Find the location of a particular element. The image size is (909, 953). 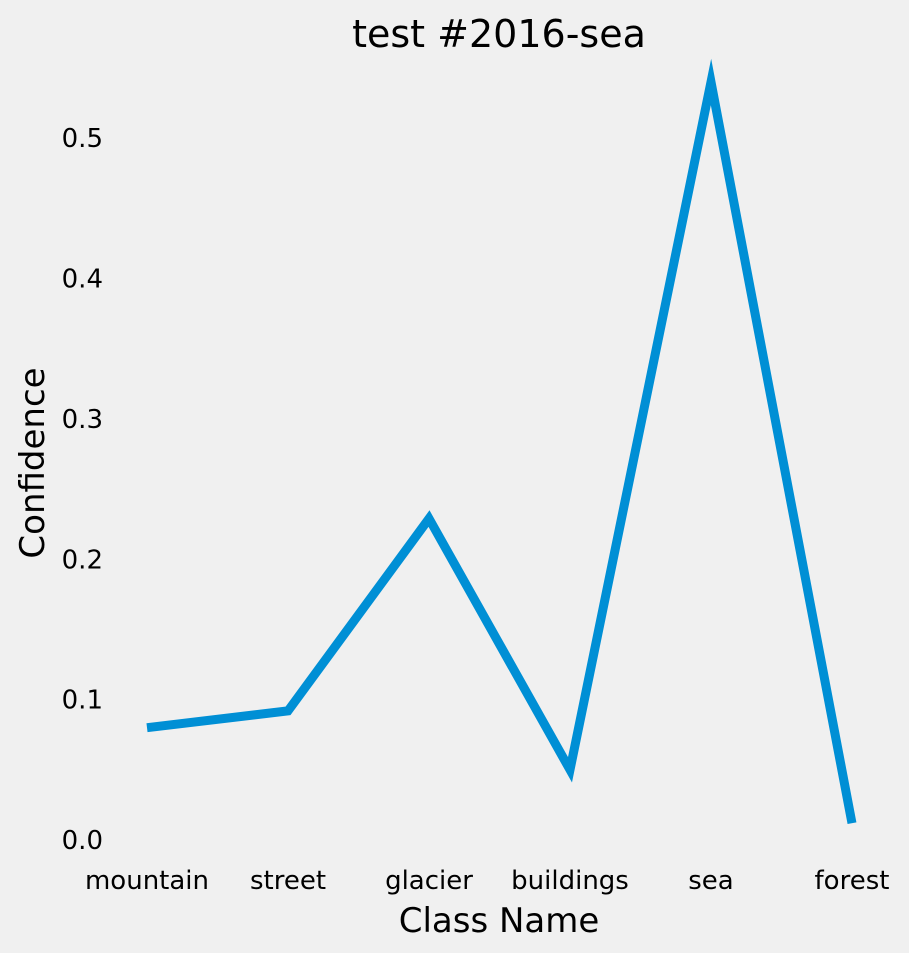

chart-title: test #2016-sea is located at coordinates (499, 34).